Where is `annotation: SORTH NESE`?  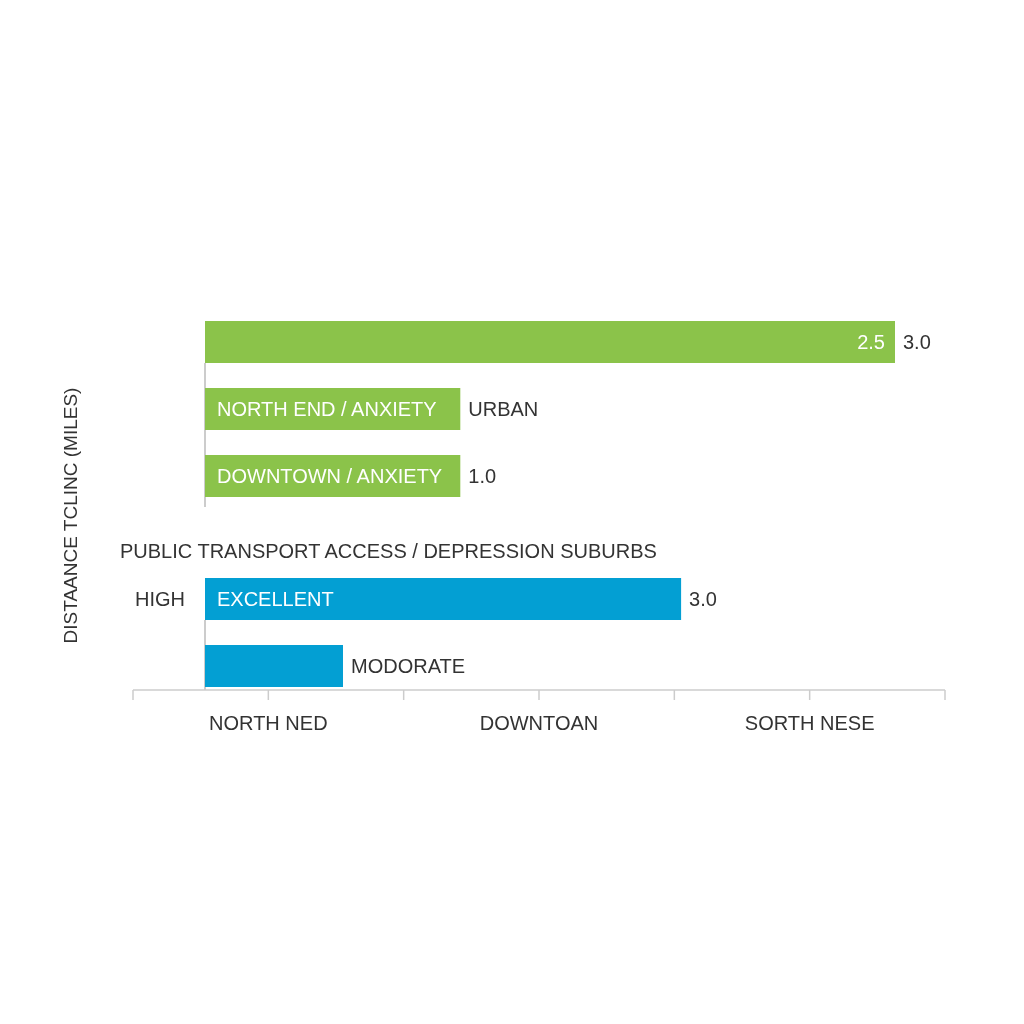
annotation: SORTH NESE is located at coordinates (809, 723).